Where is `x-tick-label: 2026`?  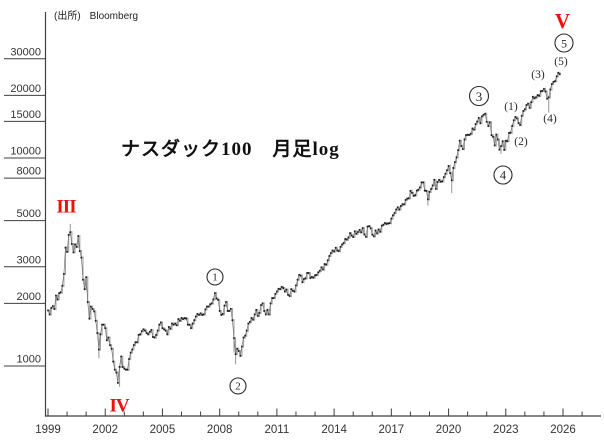
x-tick-label: 2026 is located at coordinates (563, 430).